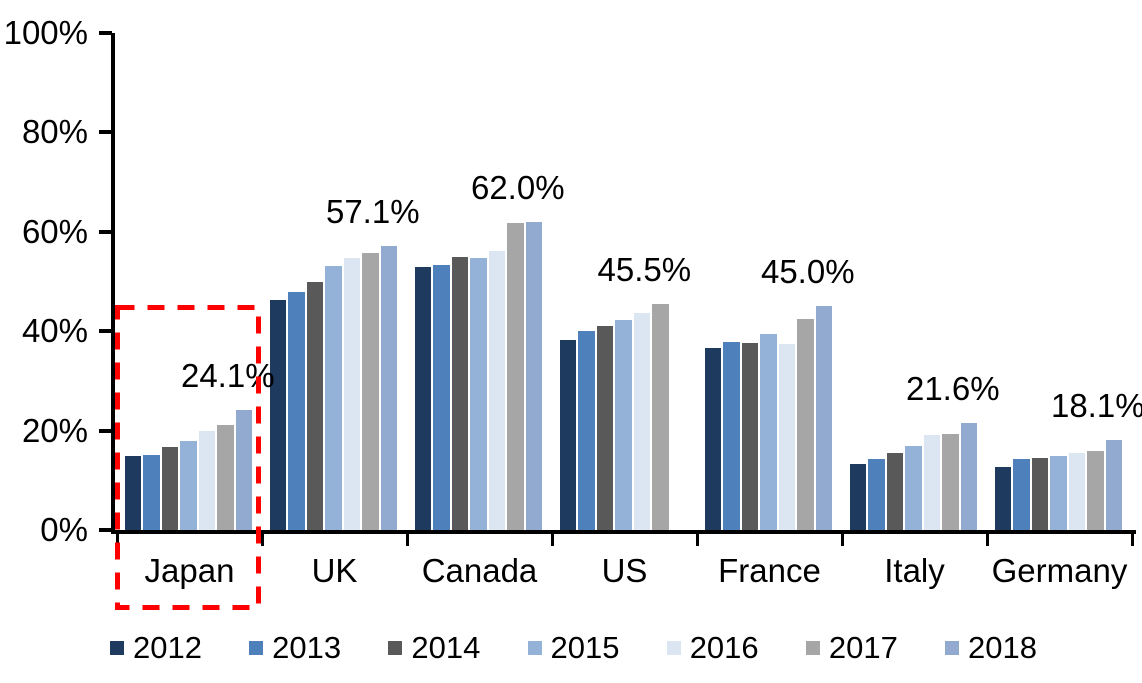  Describe the element at coordinates (151, 492) in the screenshot. I see `bar-japan-2013` at that location.